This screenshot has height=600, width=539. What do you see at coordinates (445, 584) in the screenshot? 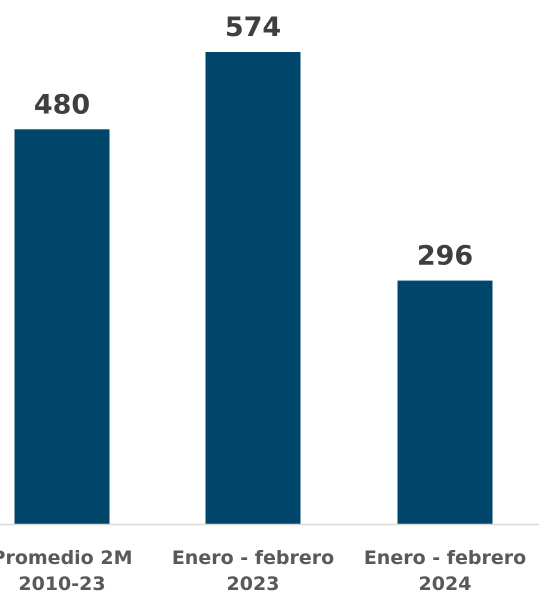
I see `category-label-2-line-1: 2024` at bounding box center [445, 584].